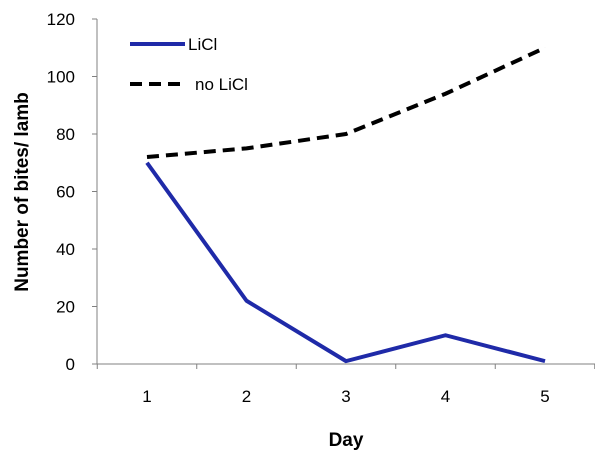 This screenshot has height=453, width=595. I want to click on legend-label-no-licl: no LiCl, so click(221, 84).